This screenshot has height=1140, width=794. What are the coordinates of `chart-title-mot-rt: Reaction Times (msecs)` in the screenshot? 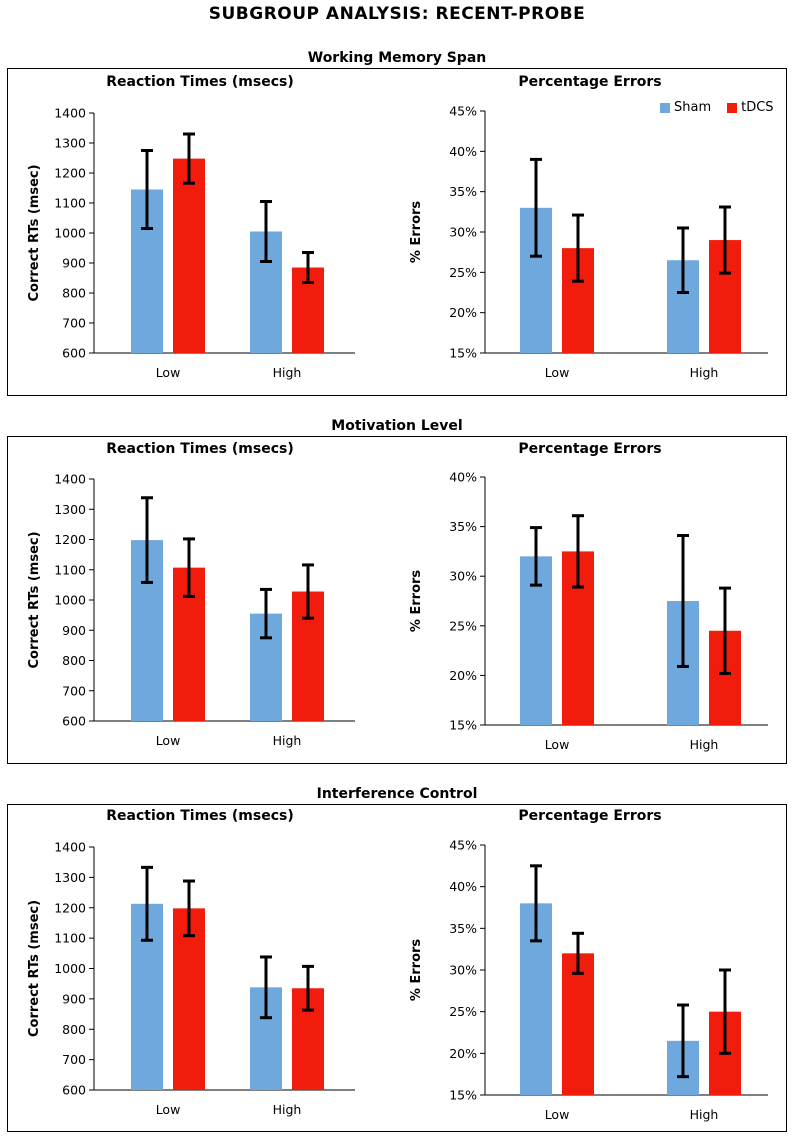 It's located at (200, 449).